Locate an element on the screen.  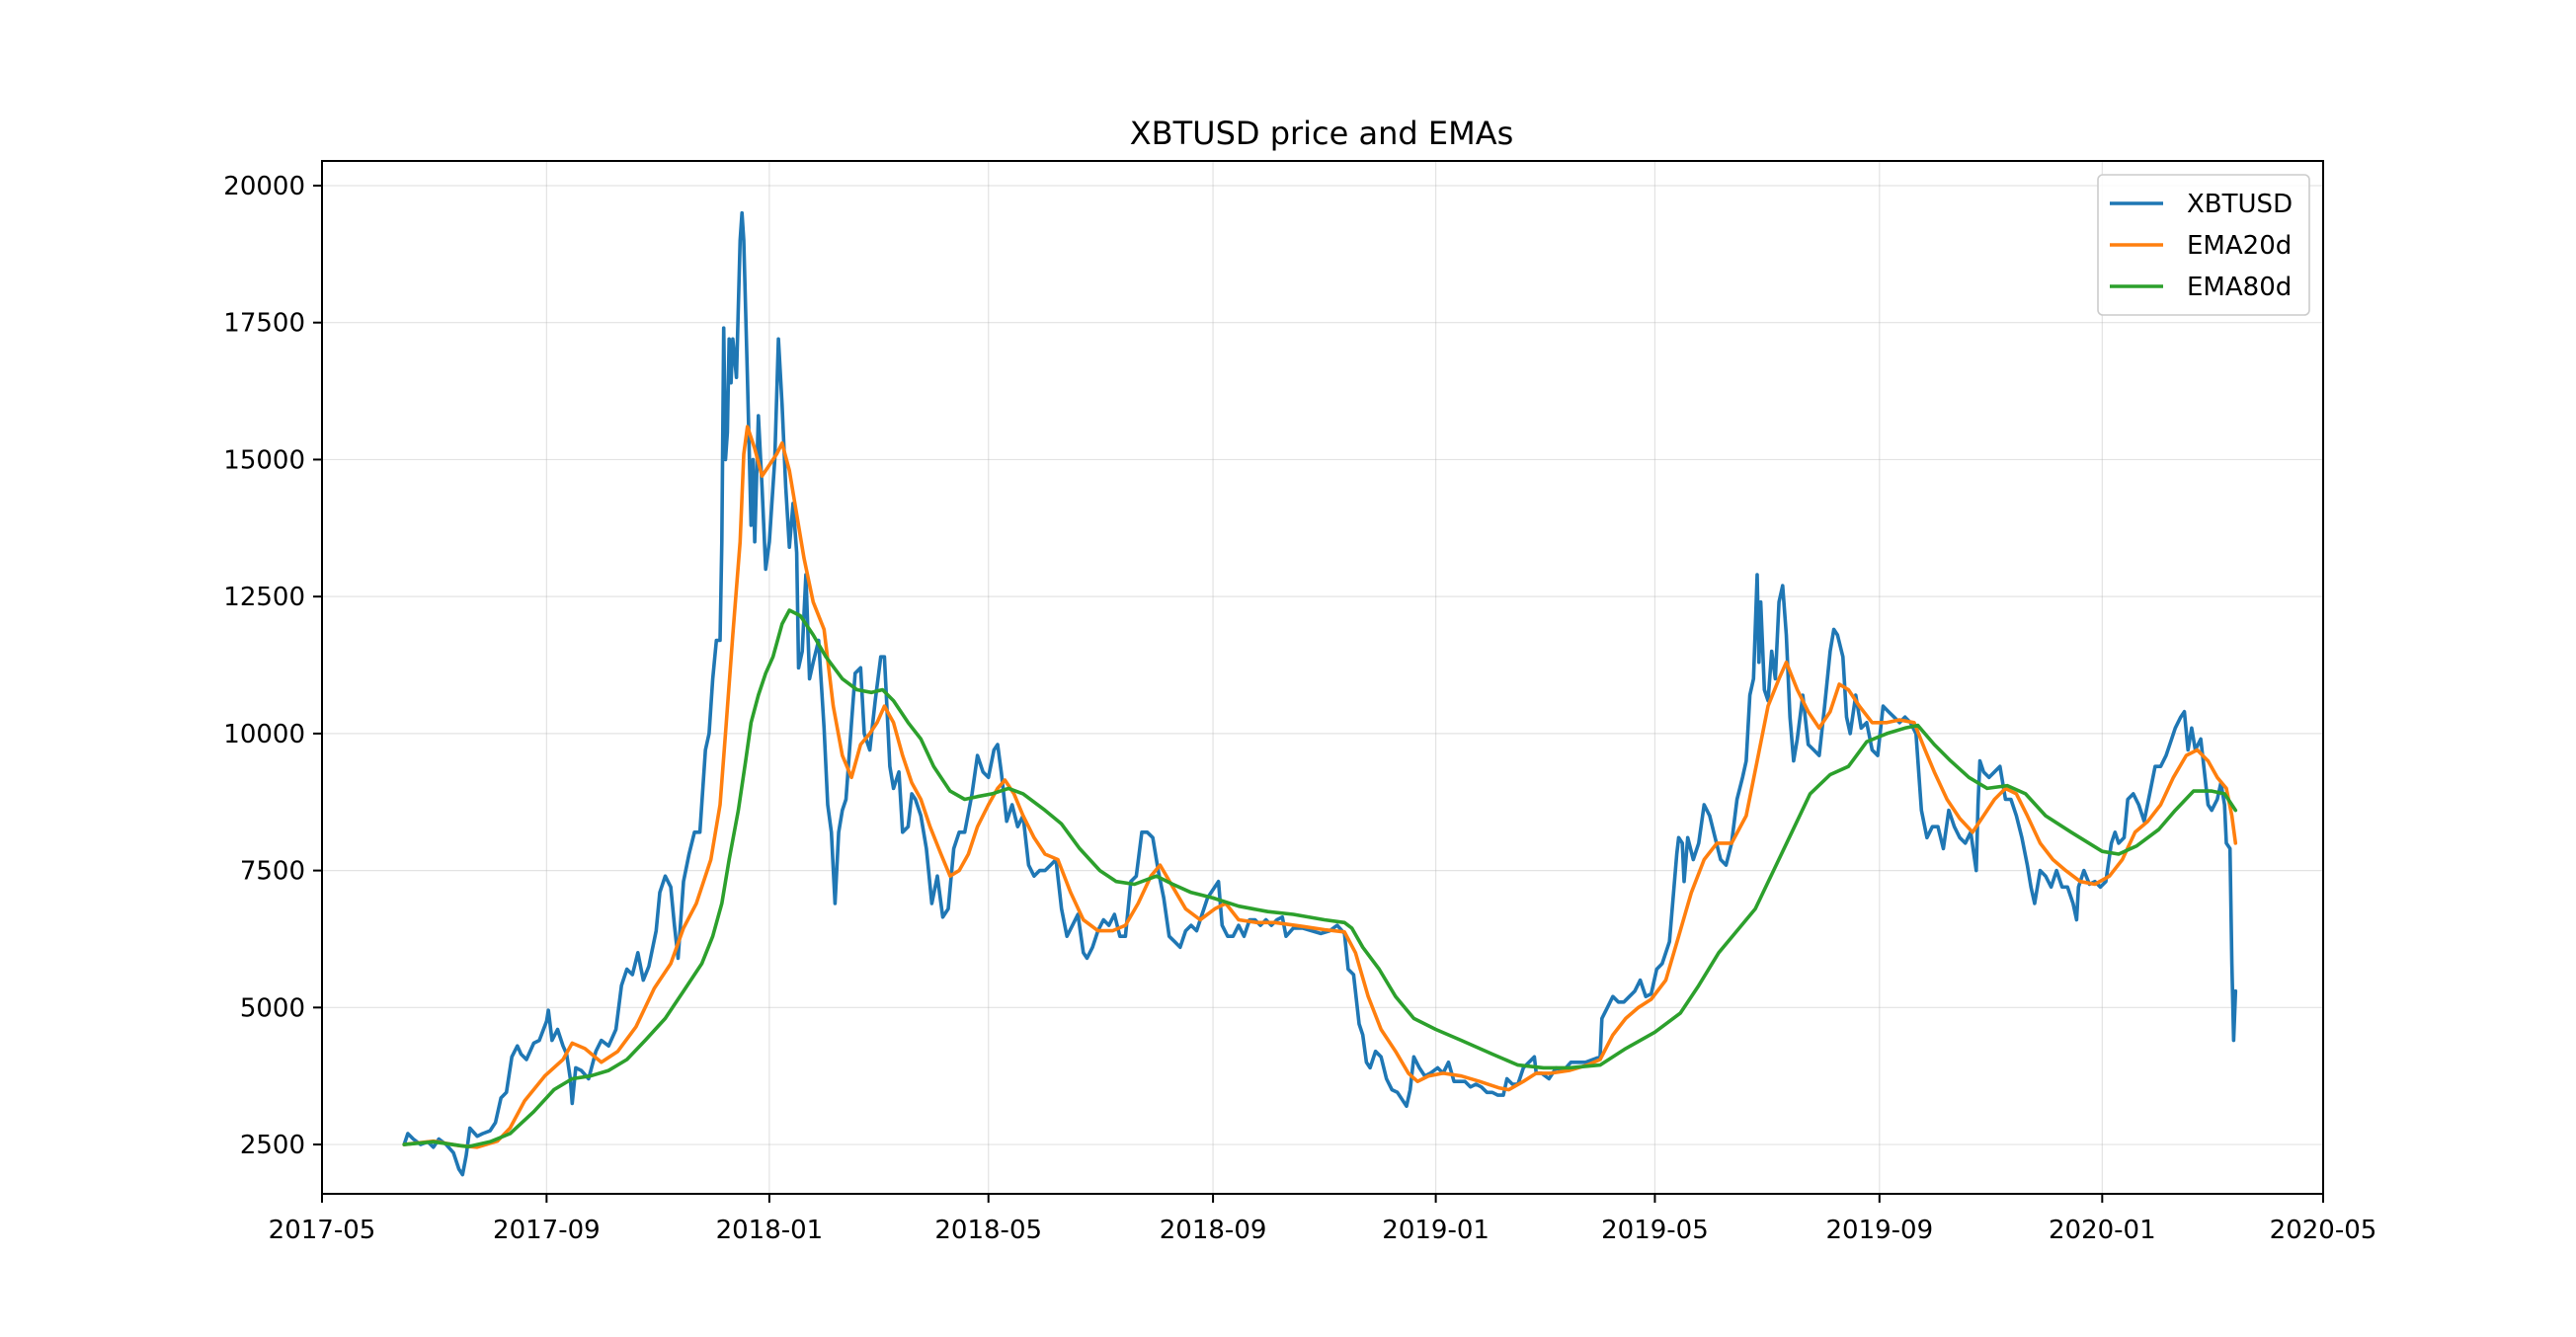
x-tick-label: 2017-09 is located at coordinates (547, 1230).